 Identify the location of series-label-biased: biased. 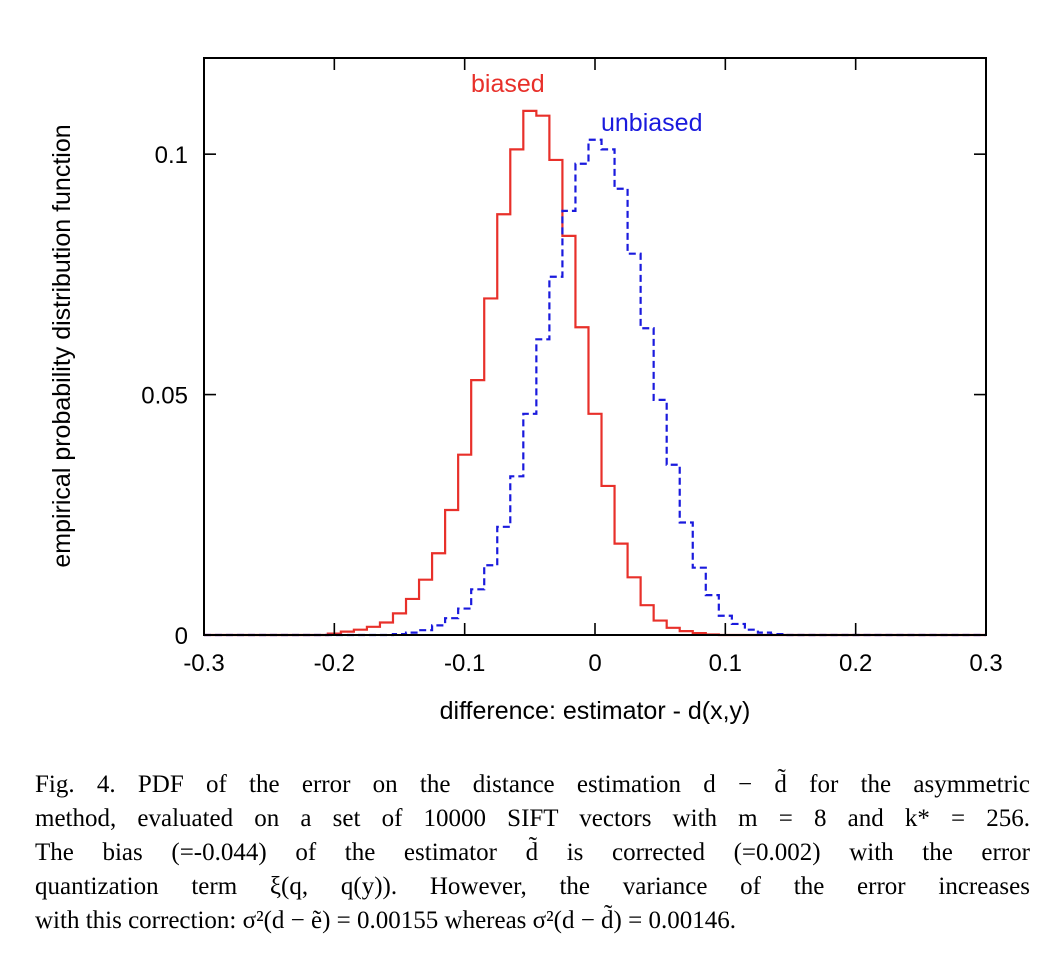
(508, 84).